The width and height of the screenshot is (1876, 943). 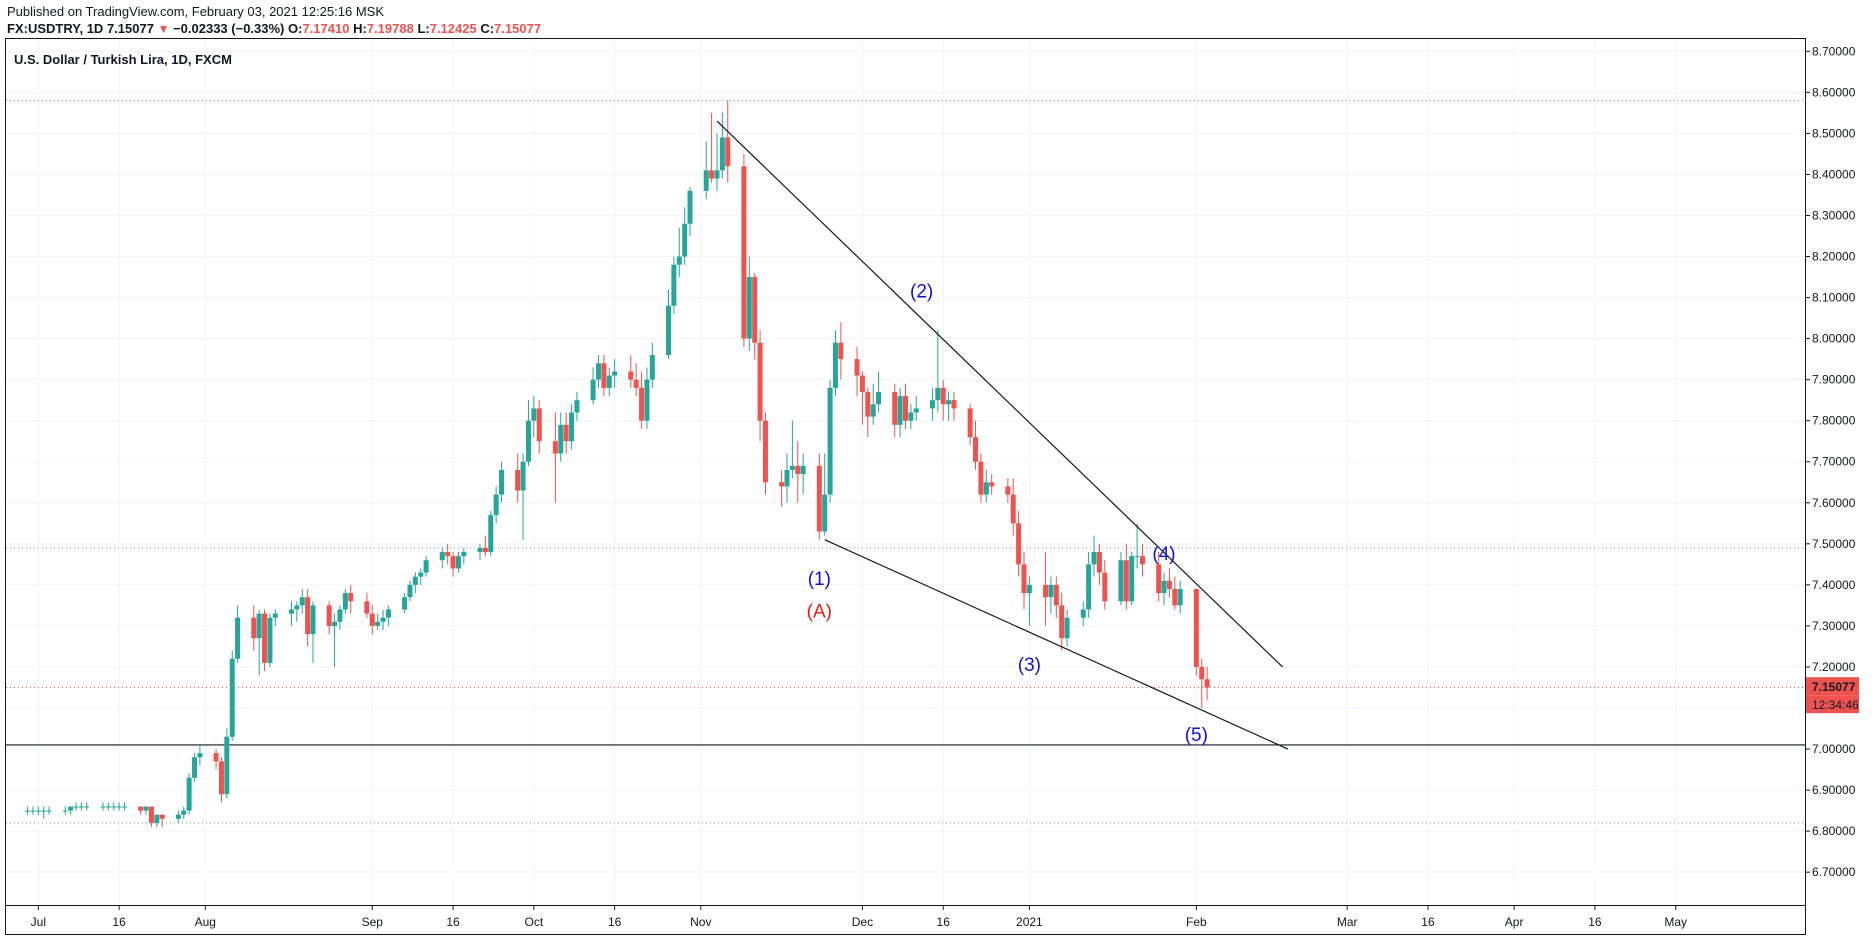 I want to click on y-tick-label: 7.80000, so click(x=1834, y=421).